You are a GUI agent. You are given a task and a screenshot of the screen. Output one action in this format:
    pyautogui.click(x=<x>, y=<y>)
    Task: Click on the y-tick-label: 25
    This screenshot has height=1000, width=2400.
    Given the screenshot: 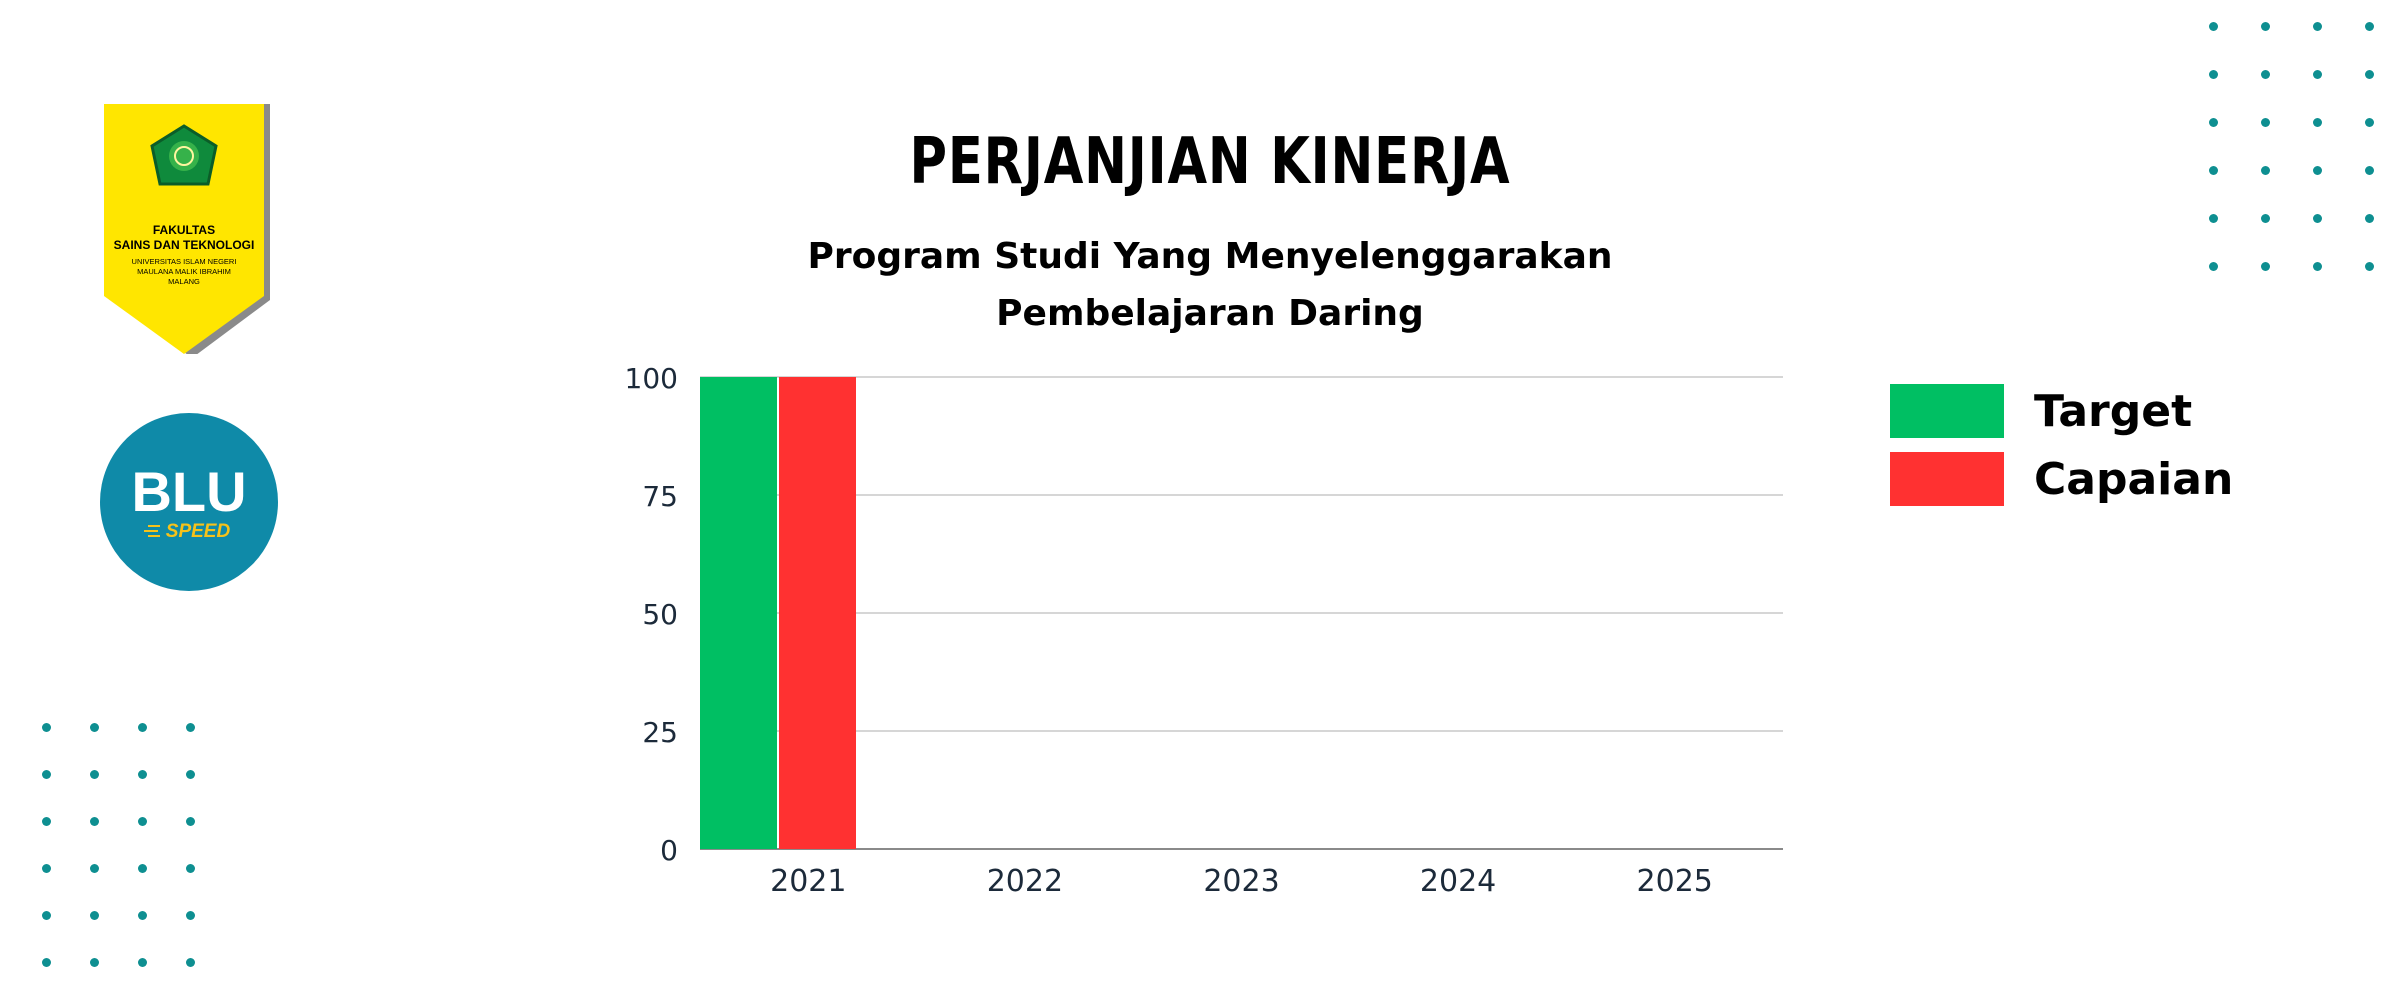 What is the action you would take?
    pyautogui.click(x=660, y=732)
    